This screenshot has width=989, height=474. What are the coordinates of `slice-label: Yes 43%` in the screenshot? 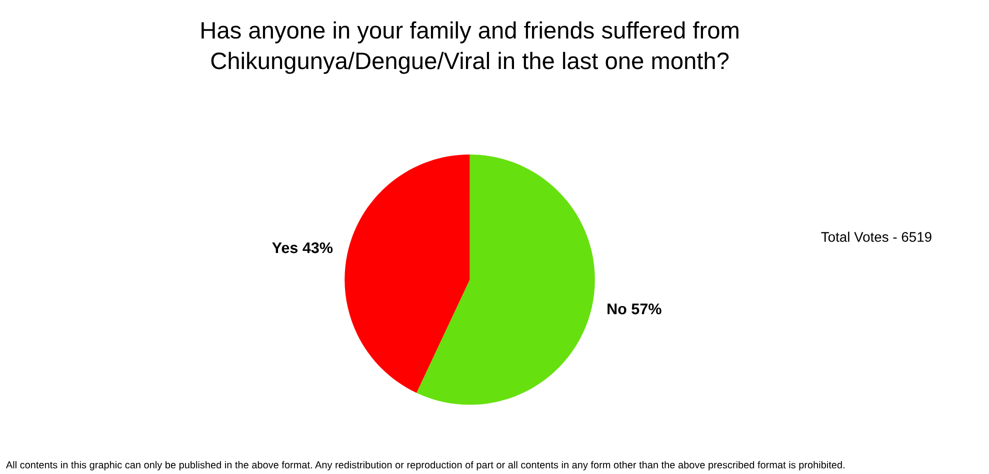 It's located at (302, 248).